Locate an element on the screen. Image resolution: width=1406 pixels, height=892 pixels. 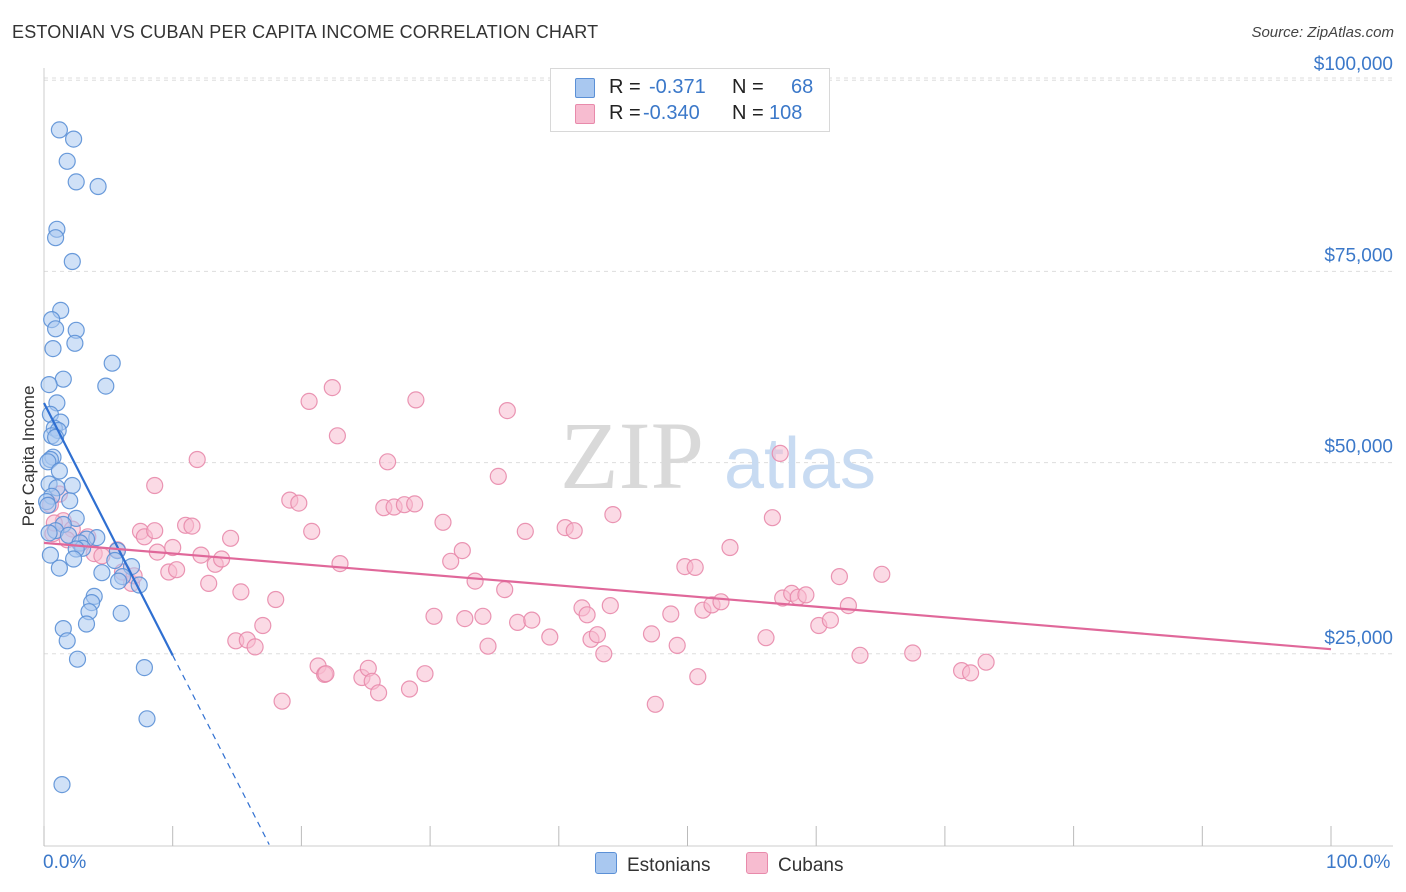
y-axis-label: Per Capita Income is located at coordinates (28, 456).